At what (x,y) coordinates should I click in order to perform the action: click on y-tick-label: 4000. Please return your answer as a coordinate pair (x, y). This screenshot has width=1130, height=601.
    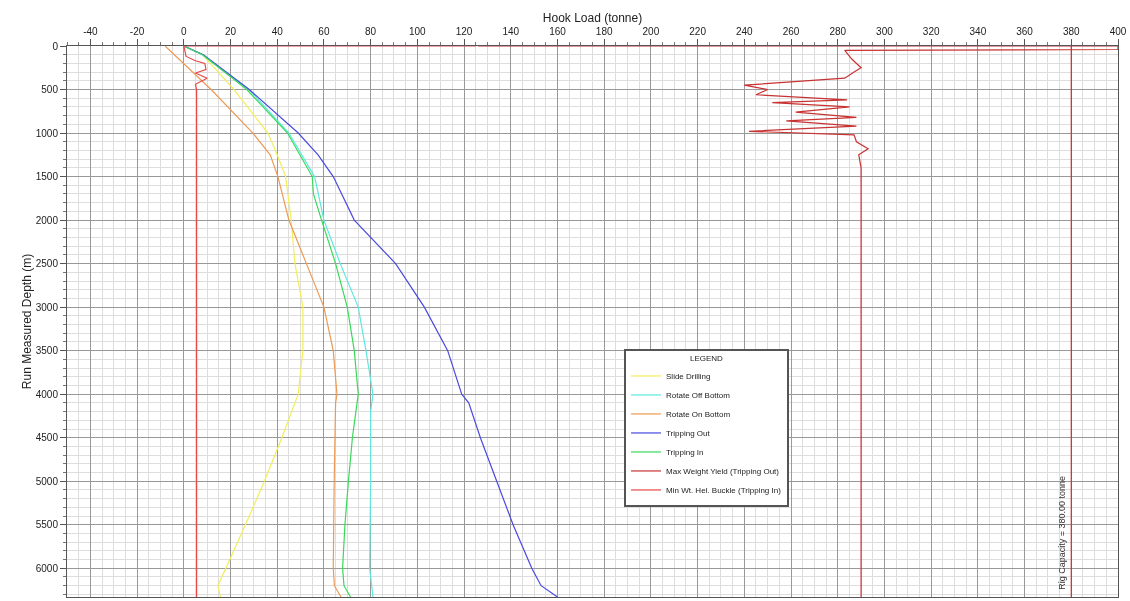
    Looking at the image, I should click on (47, 394).